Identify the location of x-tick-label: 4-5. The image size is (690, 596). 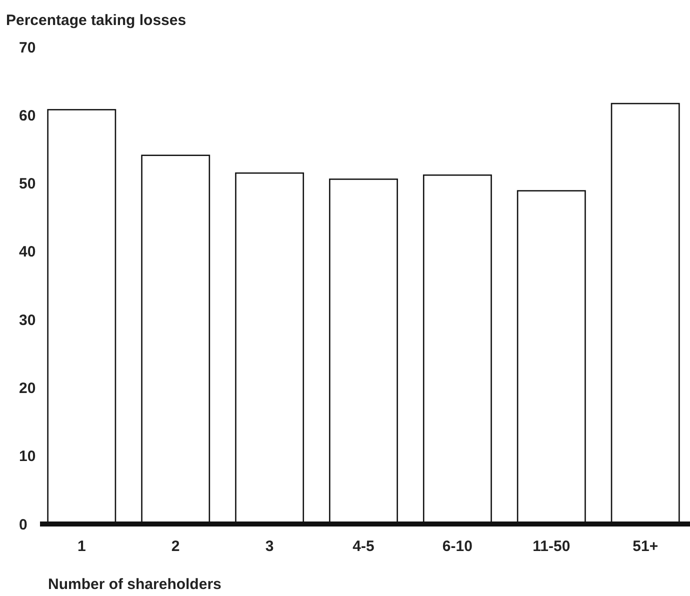
(363, 546).